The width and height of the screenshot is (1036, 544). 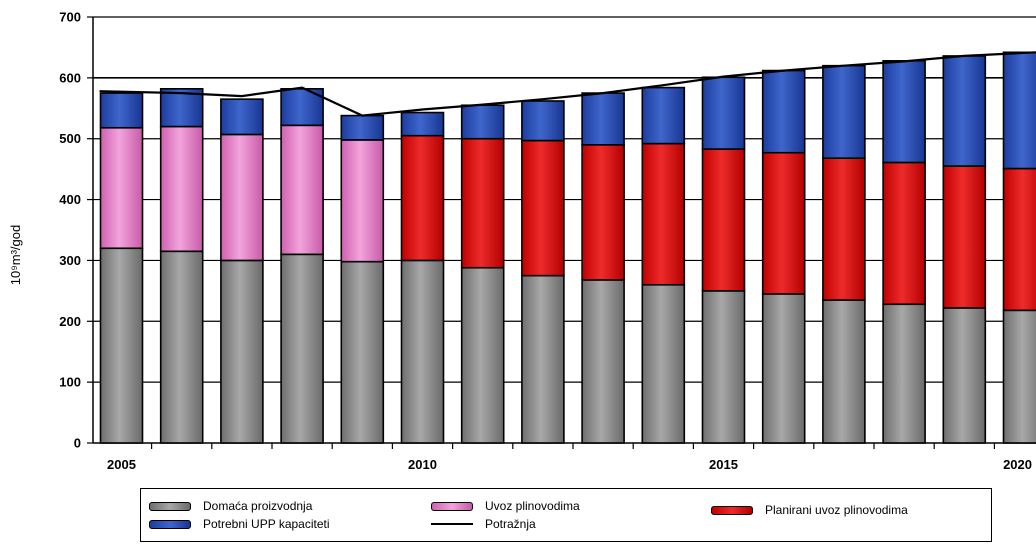 I want to click on y-axis-label-wrap: 10⁹m³/god, so click(x=16, y=255).